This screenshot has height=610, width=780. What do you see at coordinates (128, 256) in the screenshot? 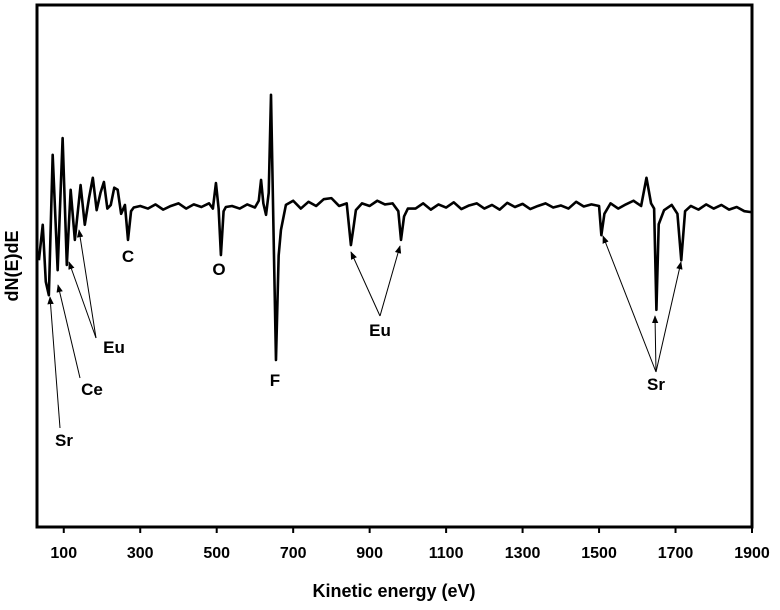
I see `annotation: C` at bounding box center [128, 256].